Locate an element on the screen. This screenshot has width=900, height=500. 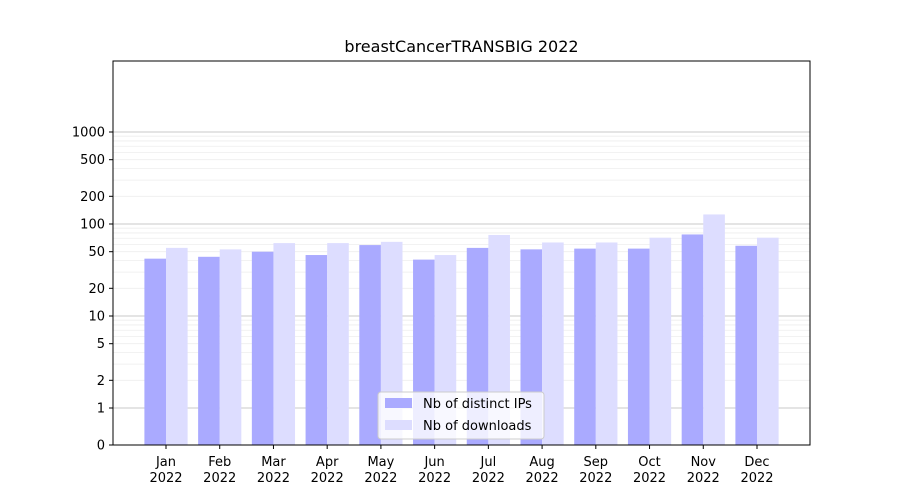
x-tick-label: Nov 2022 is located at coordinates (703, 470).